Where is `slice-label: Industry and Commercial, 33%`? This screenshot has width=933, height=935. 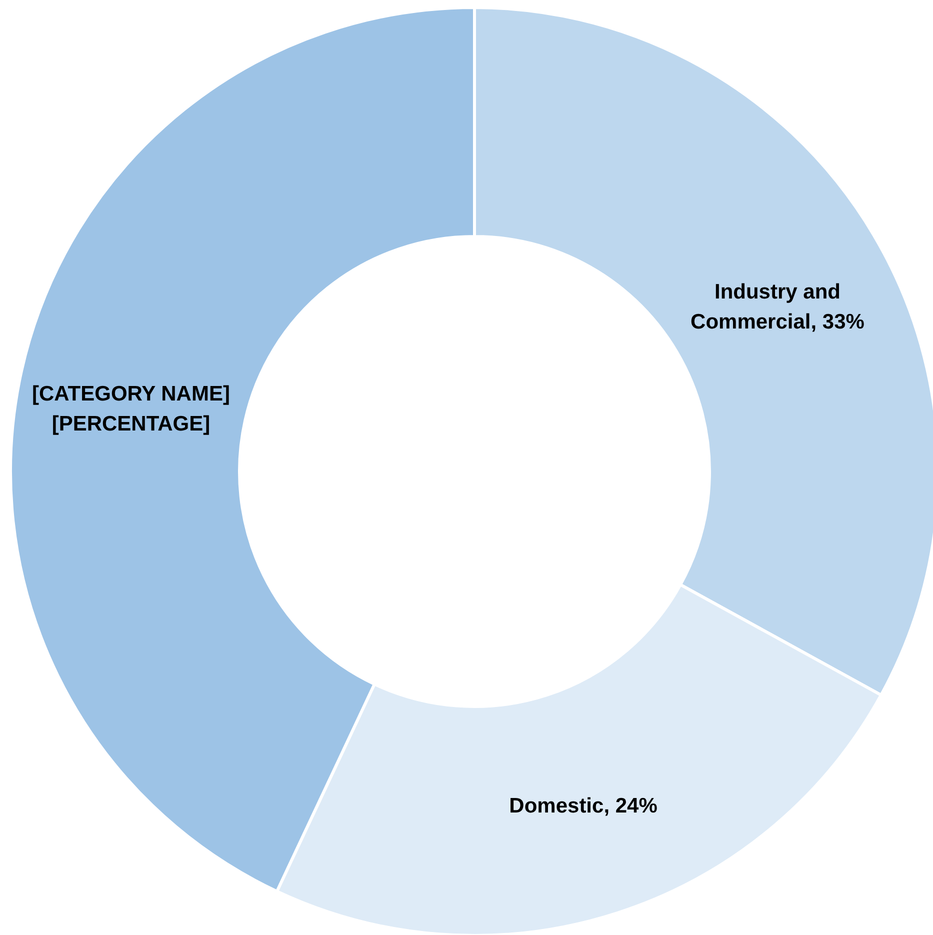
slice-label: Industry and Commercial, 33% is located at coordinates (777, 307).